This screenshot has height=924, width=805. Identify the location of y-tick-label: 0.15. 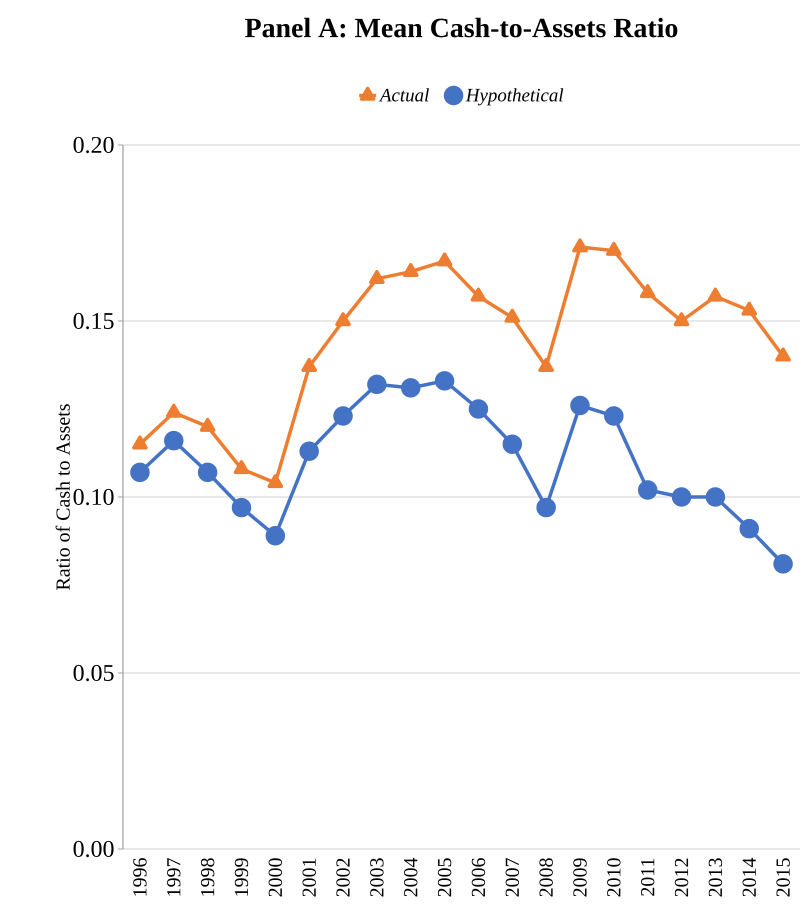
(94, 321).